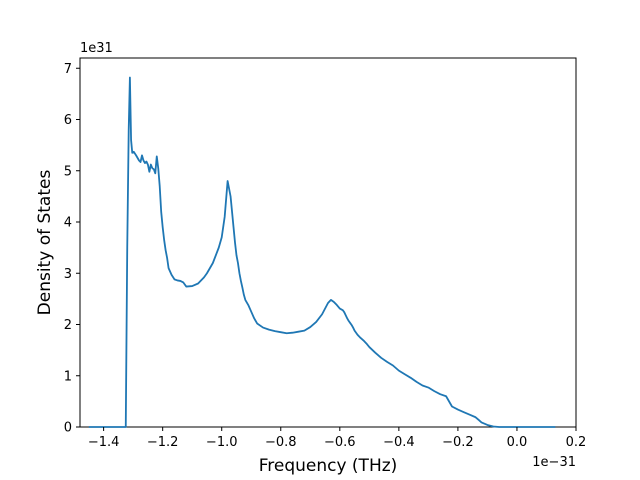 This screenshot has width=640, height=480. I want to click on y-tick-label: 5, so click(68, 171).